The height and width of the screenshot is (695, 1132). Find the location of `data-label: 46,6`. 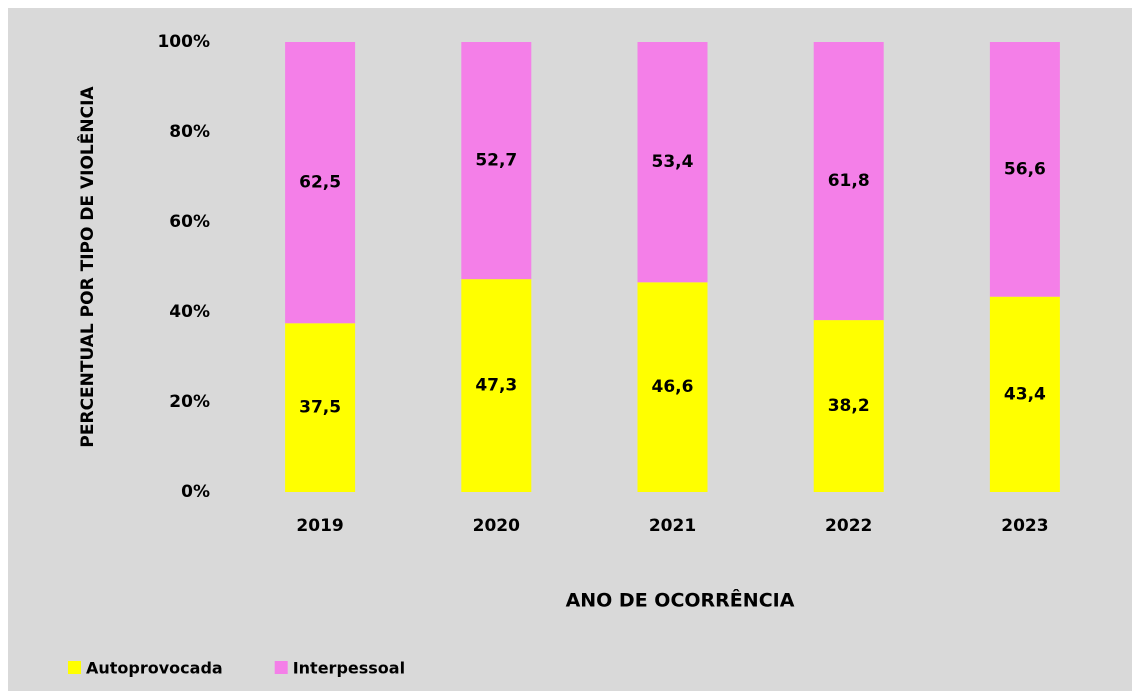

data-label: 46,6 is located at coordinates (673, 387).